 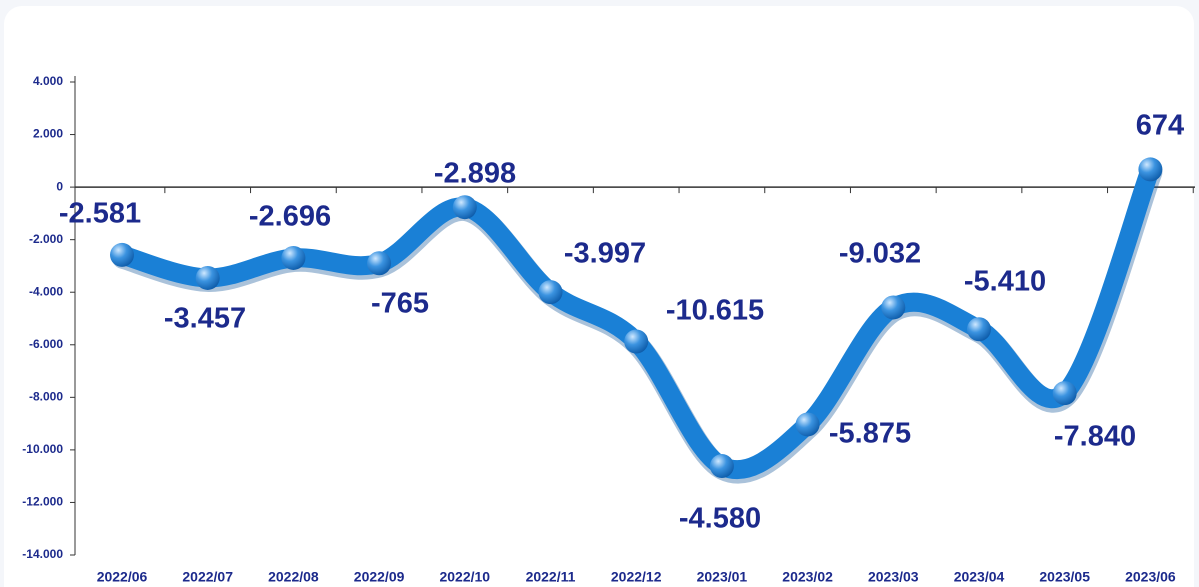 What do you see at coordinates (42, 554) in the screenshot?
I see `y-tick-label: -14.000` at bounding box center [42, 554].